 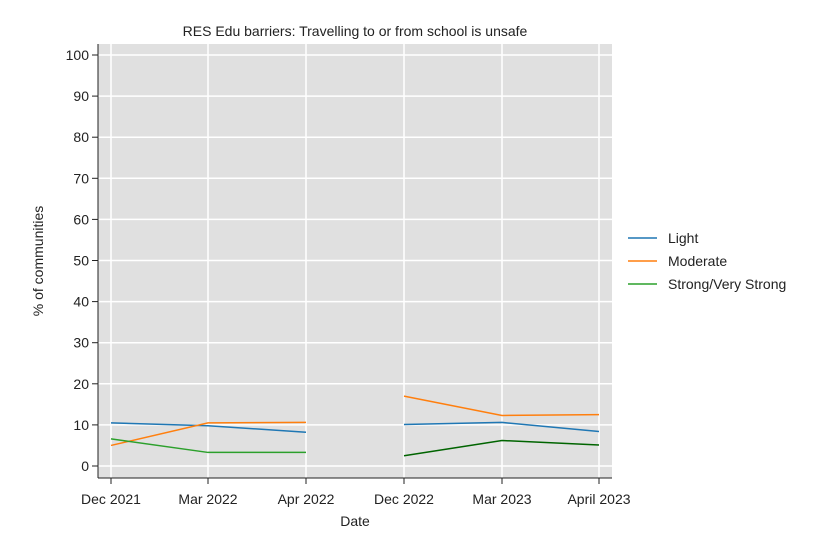 I want to click on x-tick-label: April 2023, so click(x=598, y=499).